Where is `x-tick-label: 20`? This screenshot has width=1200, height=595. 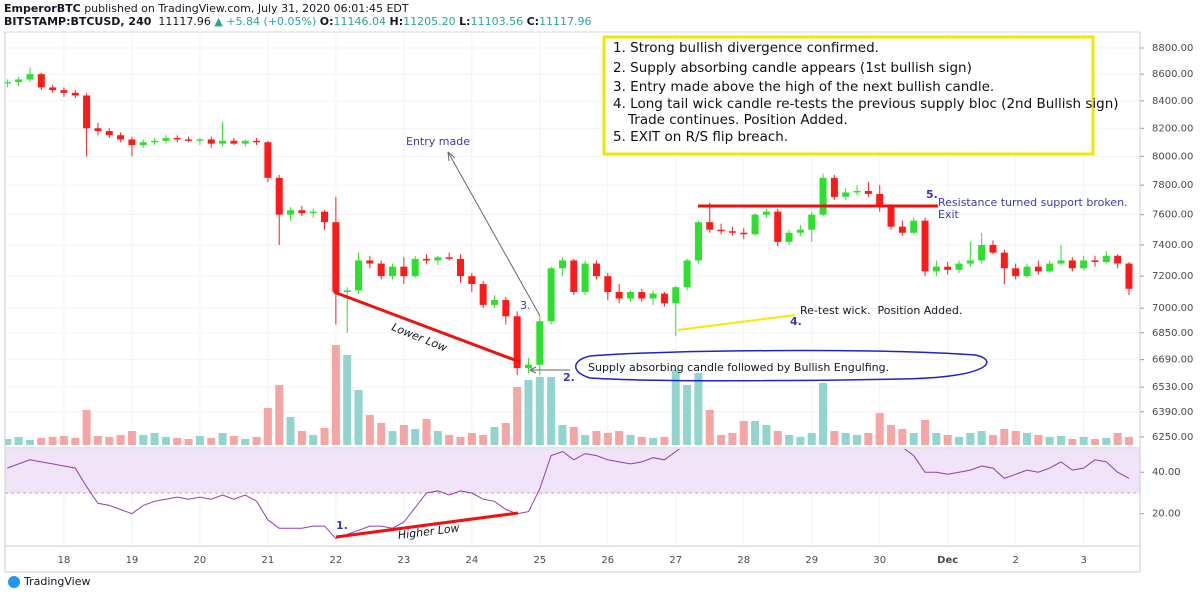
x-tick-label: 20 is located at coordinates (200, 560).